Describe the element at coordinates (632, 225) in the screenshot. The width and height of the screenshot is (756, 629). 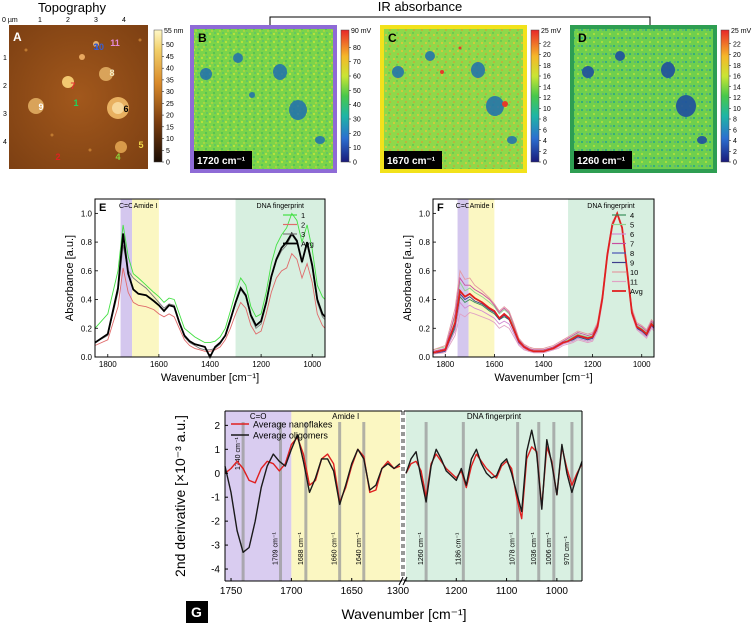
I see `legend-label: 5` at that location.